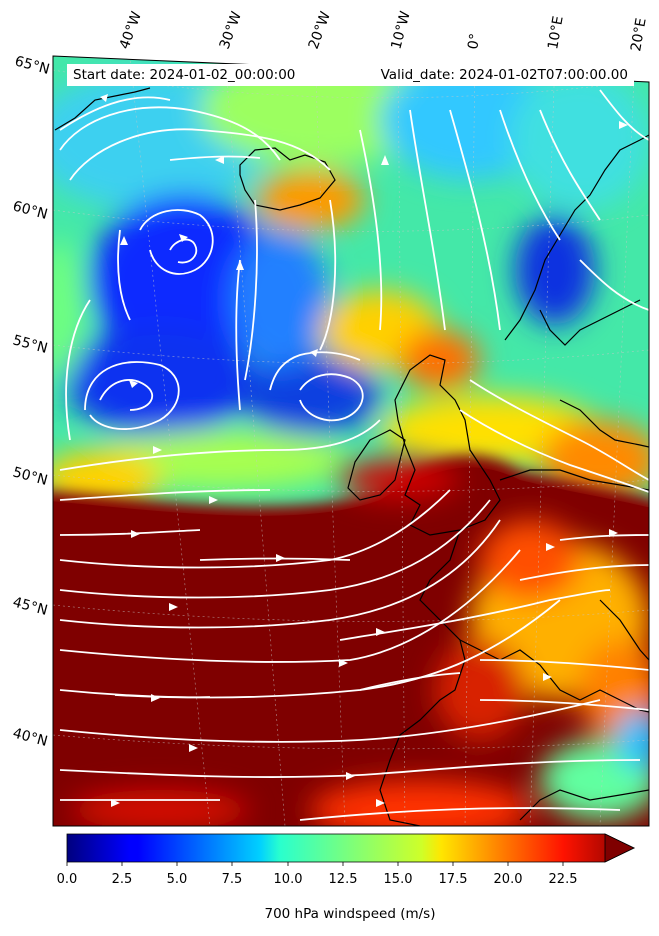  I want to click on lon-label: 20°E, so click(639, 35).